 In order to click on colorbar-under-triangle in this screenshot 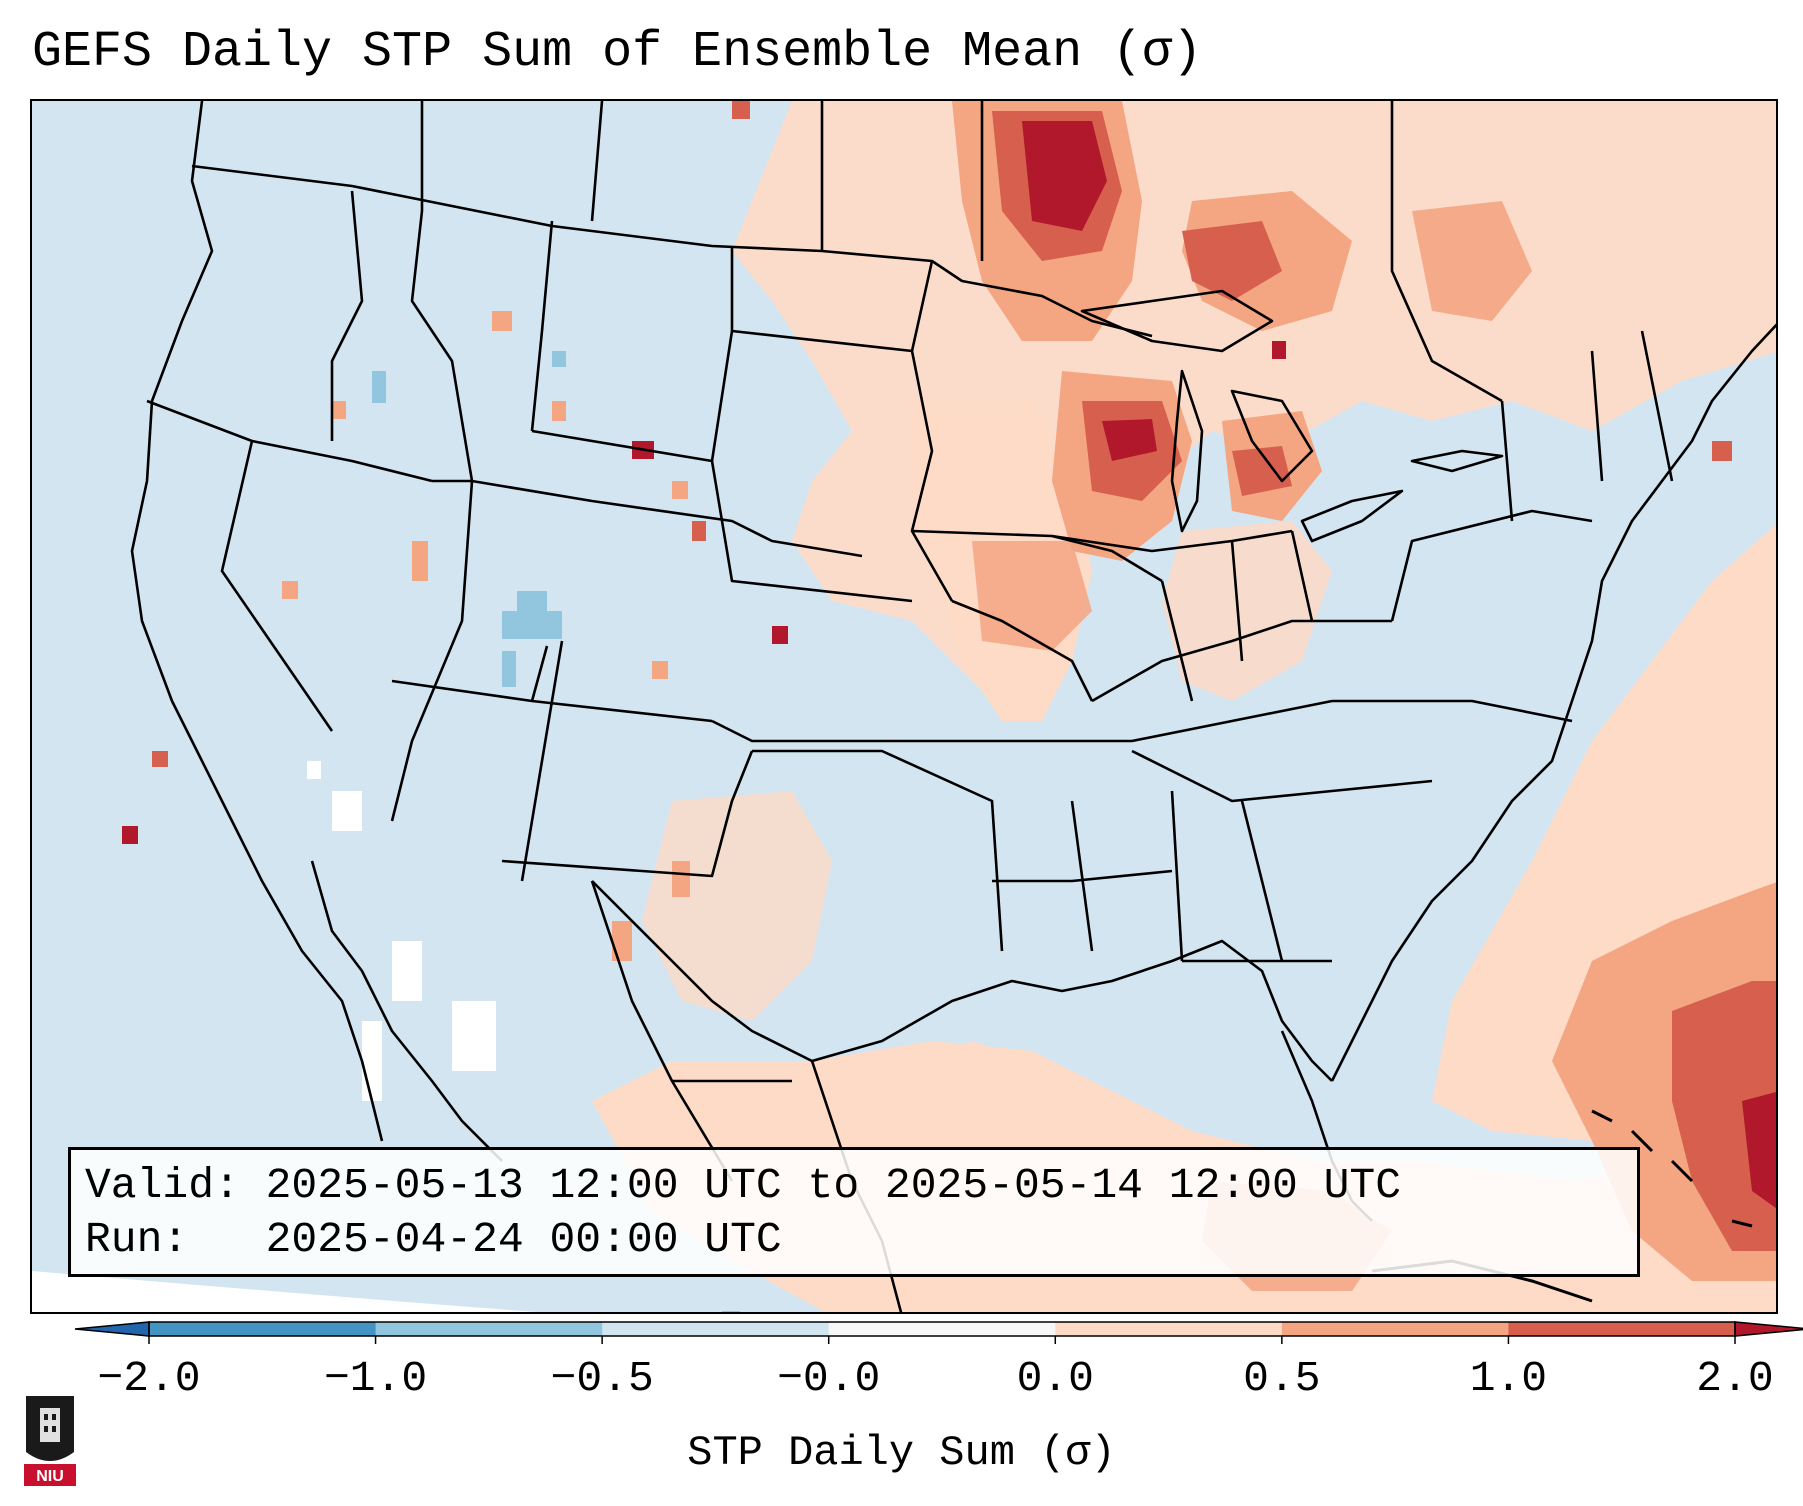, I will do `click(112, 1329)`.